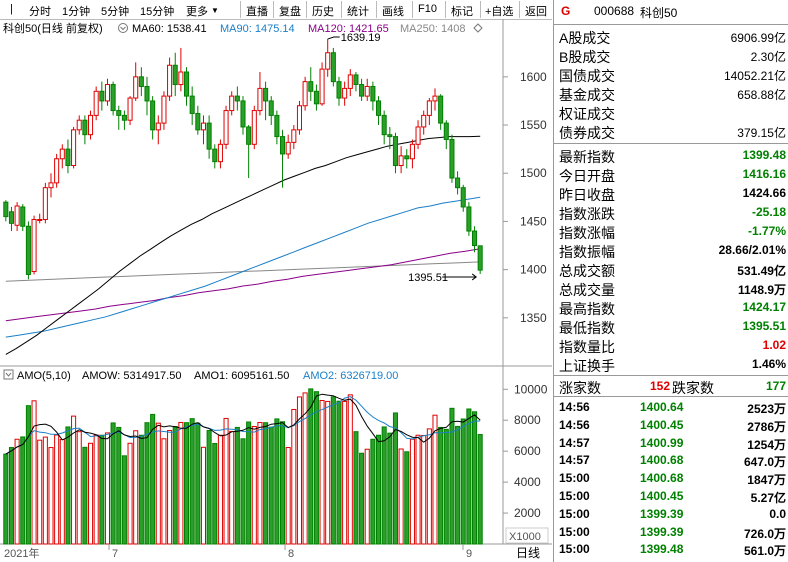 The image size is (788, 562). I want to click on y-tick-label: 1500, so click(533, 173).